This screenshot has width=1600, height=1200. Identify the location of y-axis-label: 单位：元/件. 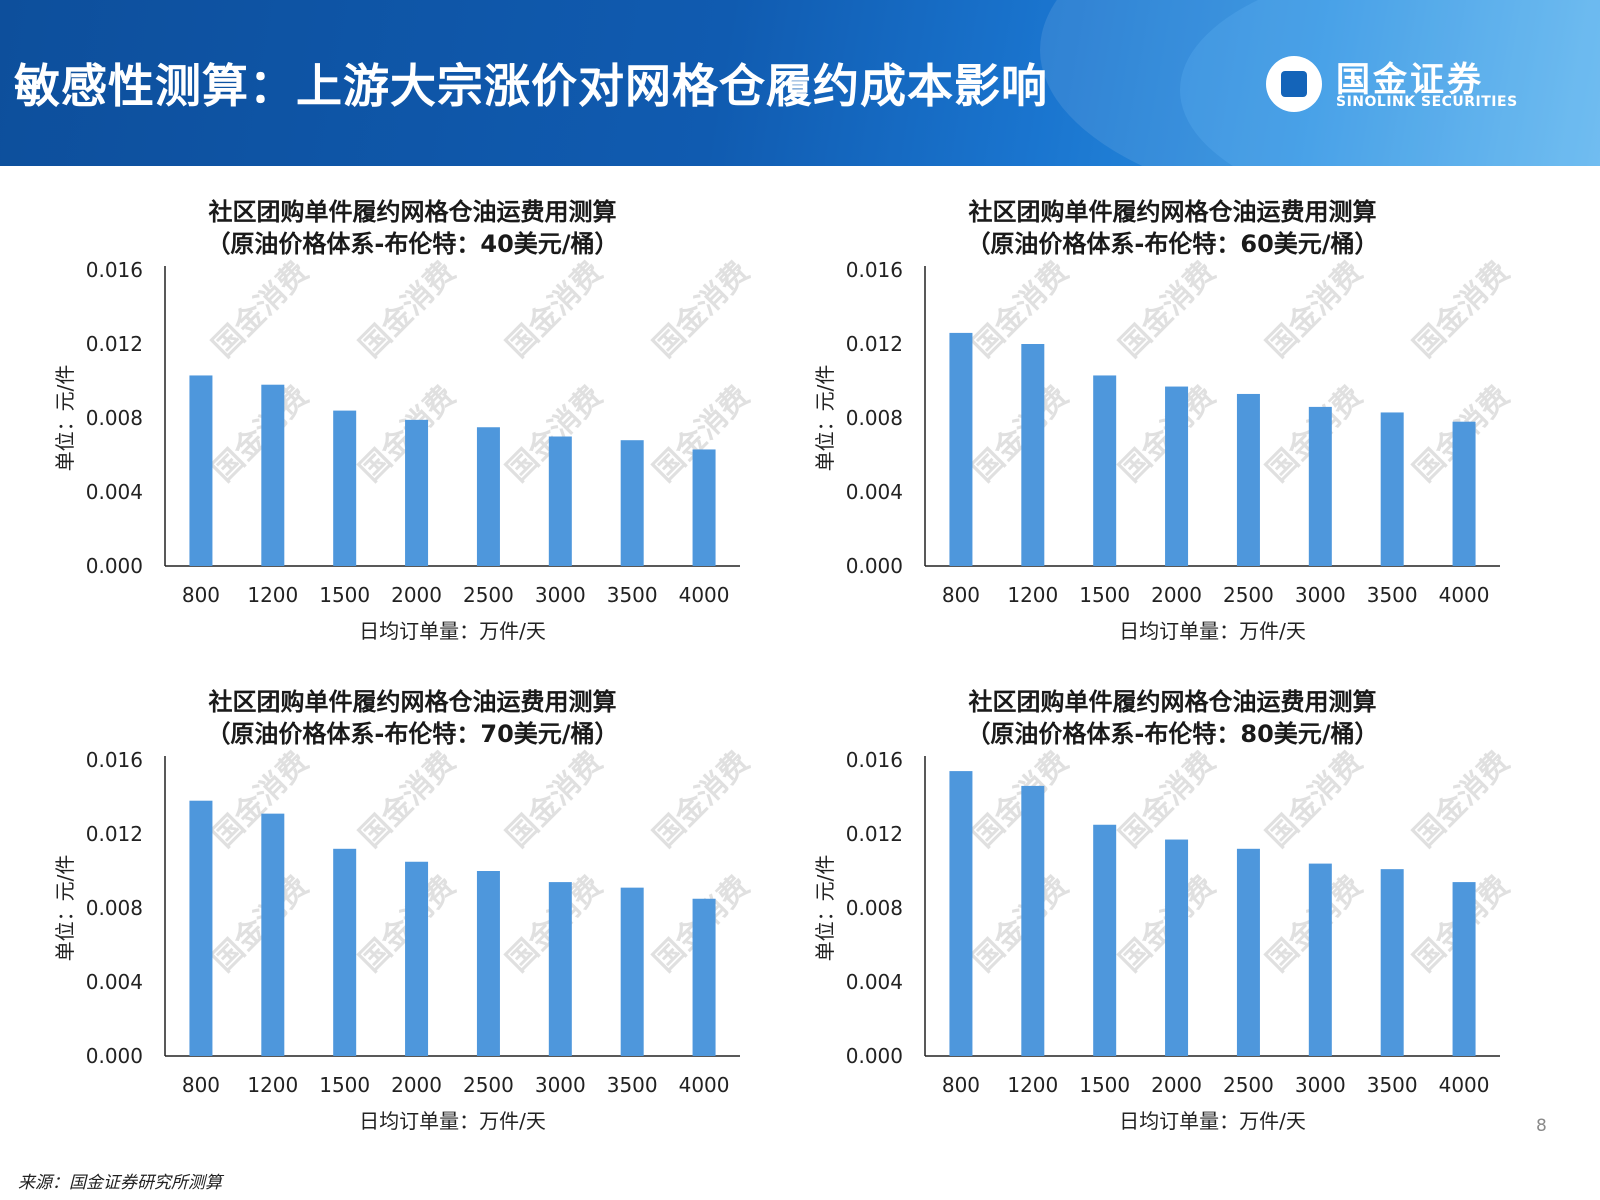
(825, 908).